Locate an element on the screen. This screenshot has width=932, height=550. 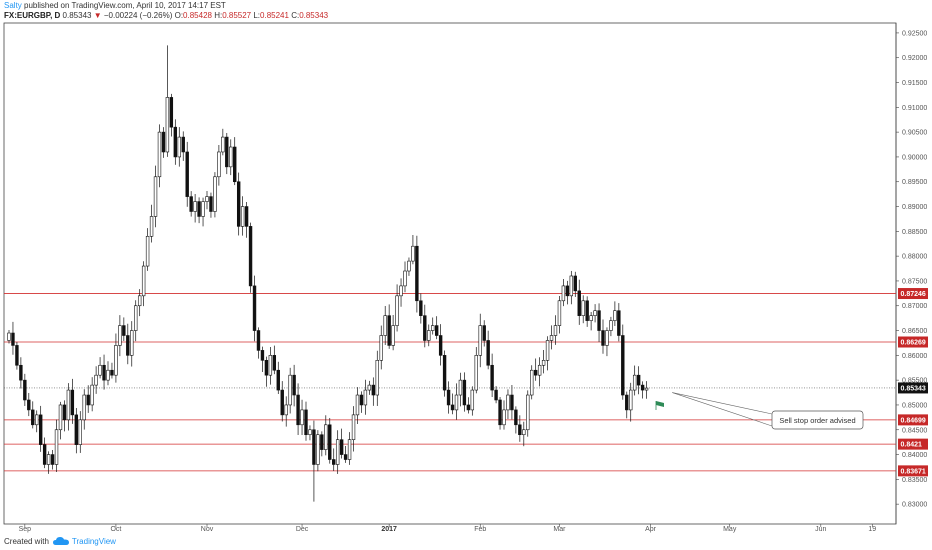
time-tick-label: Jun is located at coordinates (820, 529).